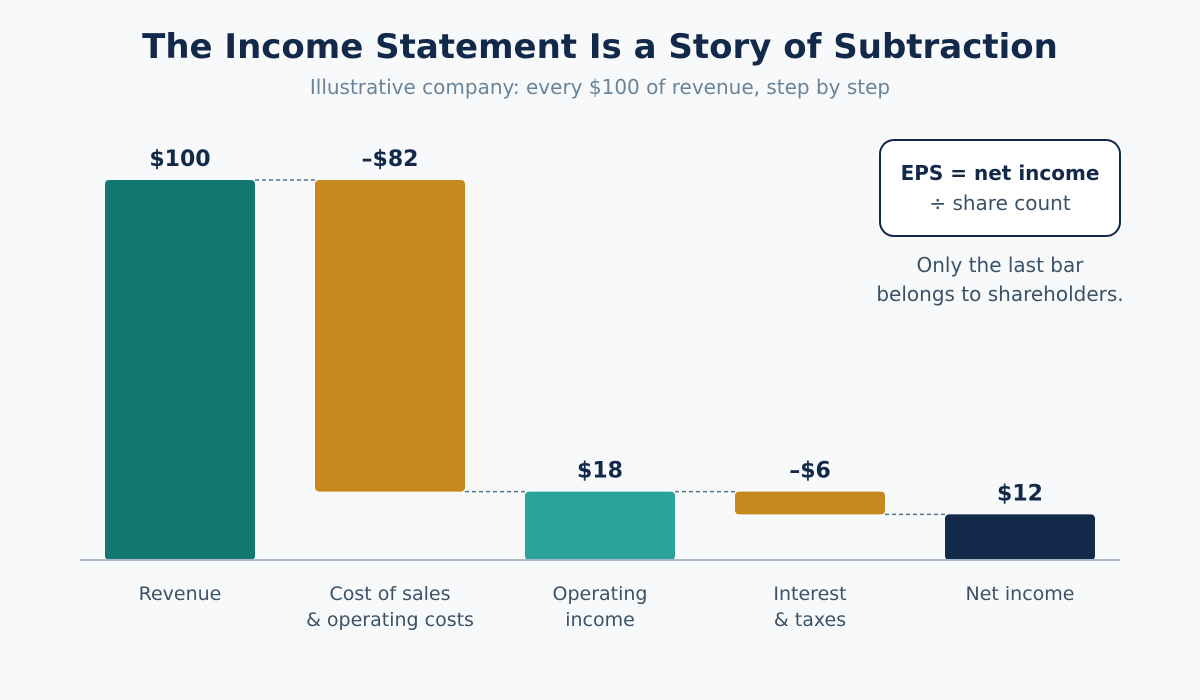  Describe the element at coordinates (999, 203) in the screenshot. I see `eps-callout-line2: ÷ share count` at that location.